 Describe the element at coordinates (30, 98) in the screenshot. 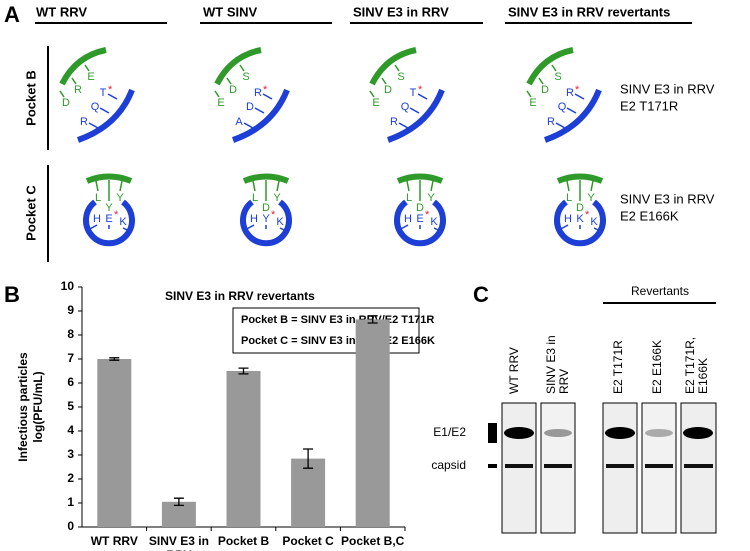

I see `row-label: Pocket B` at that location.